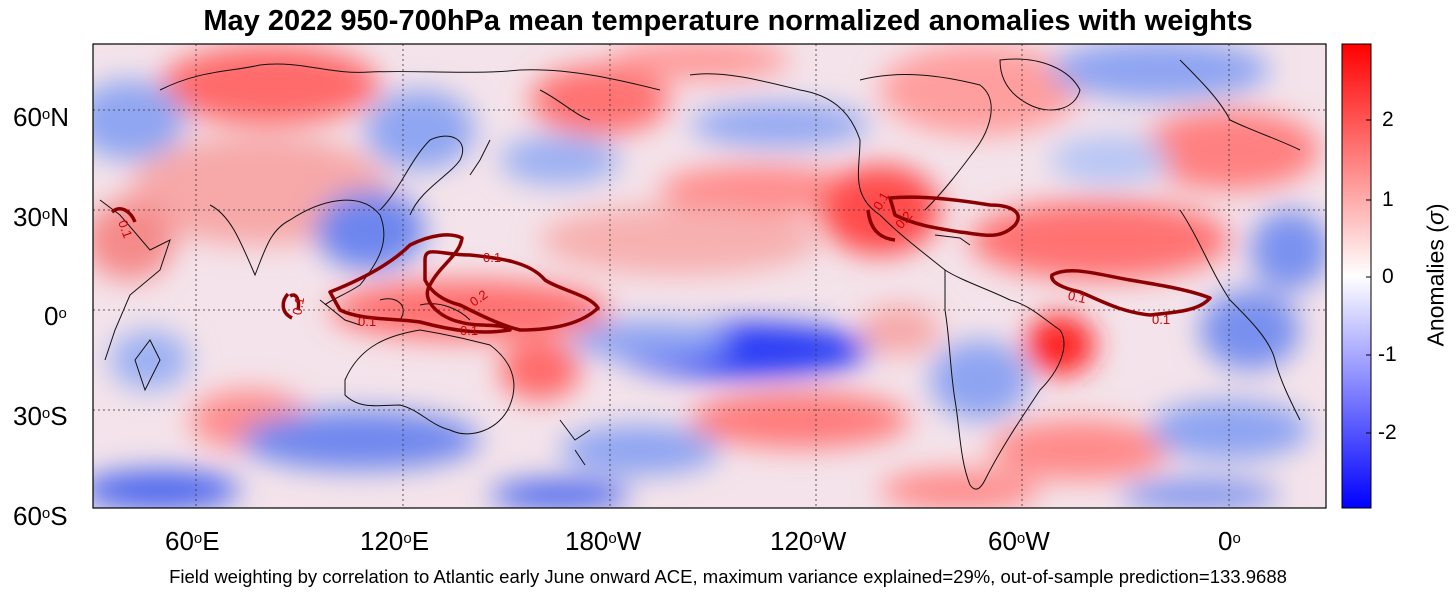 The image size is (1456, 594). Describe the element at coordinates (1019, 541) in the screenshot. I see `lon-tick-60w: 60oW` at that location.